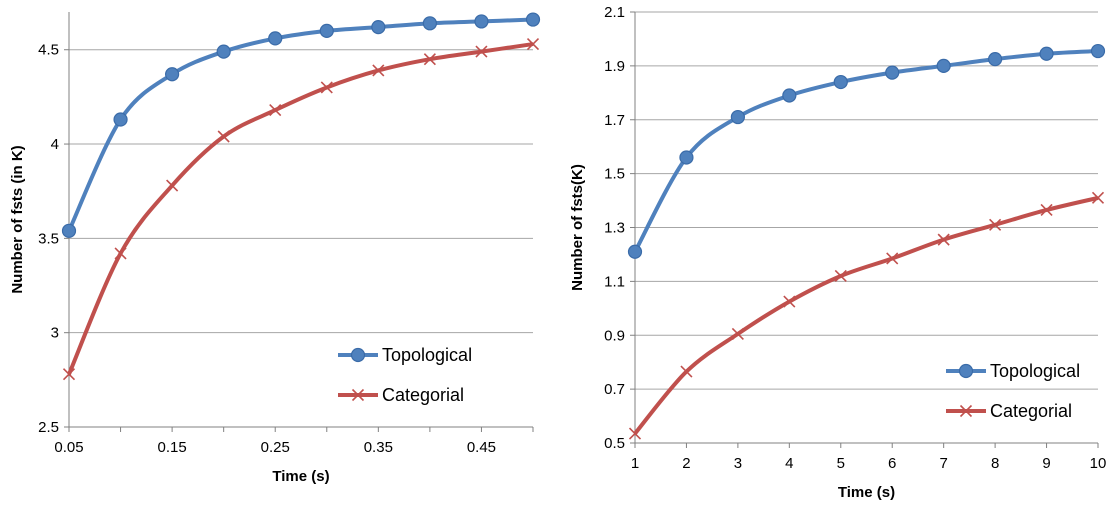  What do you see at coordinates (48, 50) in the screenshot?
I see `y-tick-label: 4.5` at bounding box center [48, 50].